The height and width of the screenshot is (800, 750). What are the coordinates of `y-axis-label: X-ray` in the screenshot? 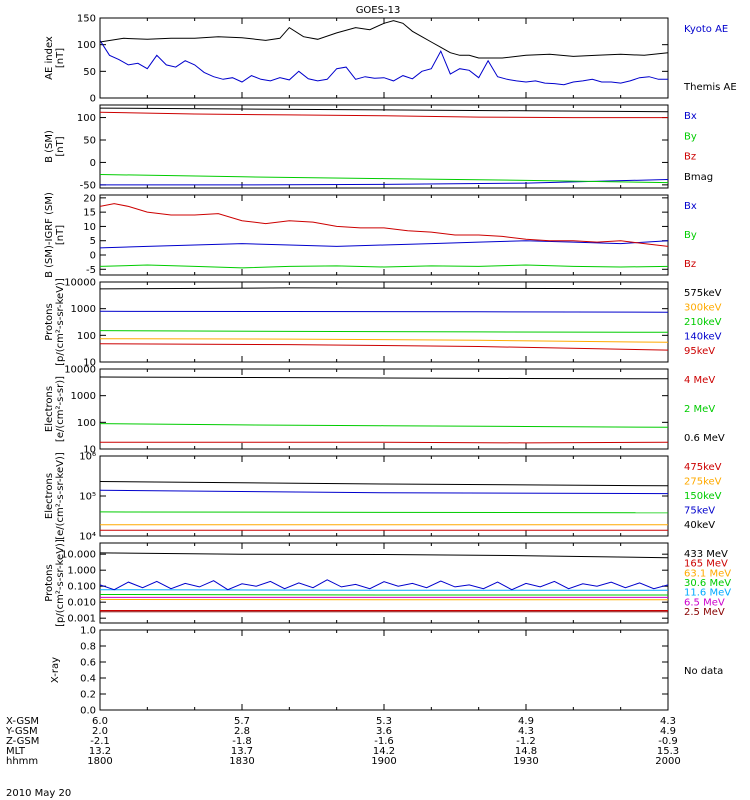 It's located at (55, 670).